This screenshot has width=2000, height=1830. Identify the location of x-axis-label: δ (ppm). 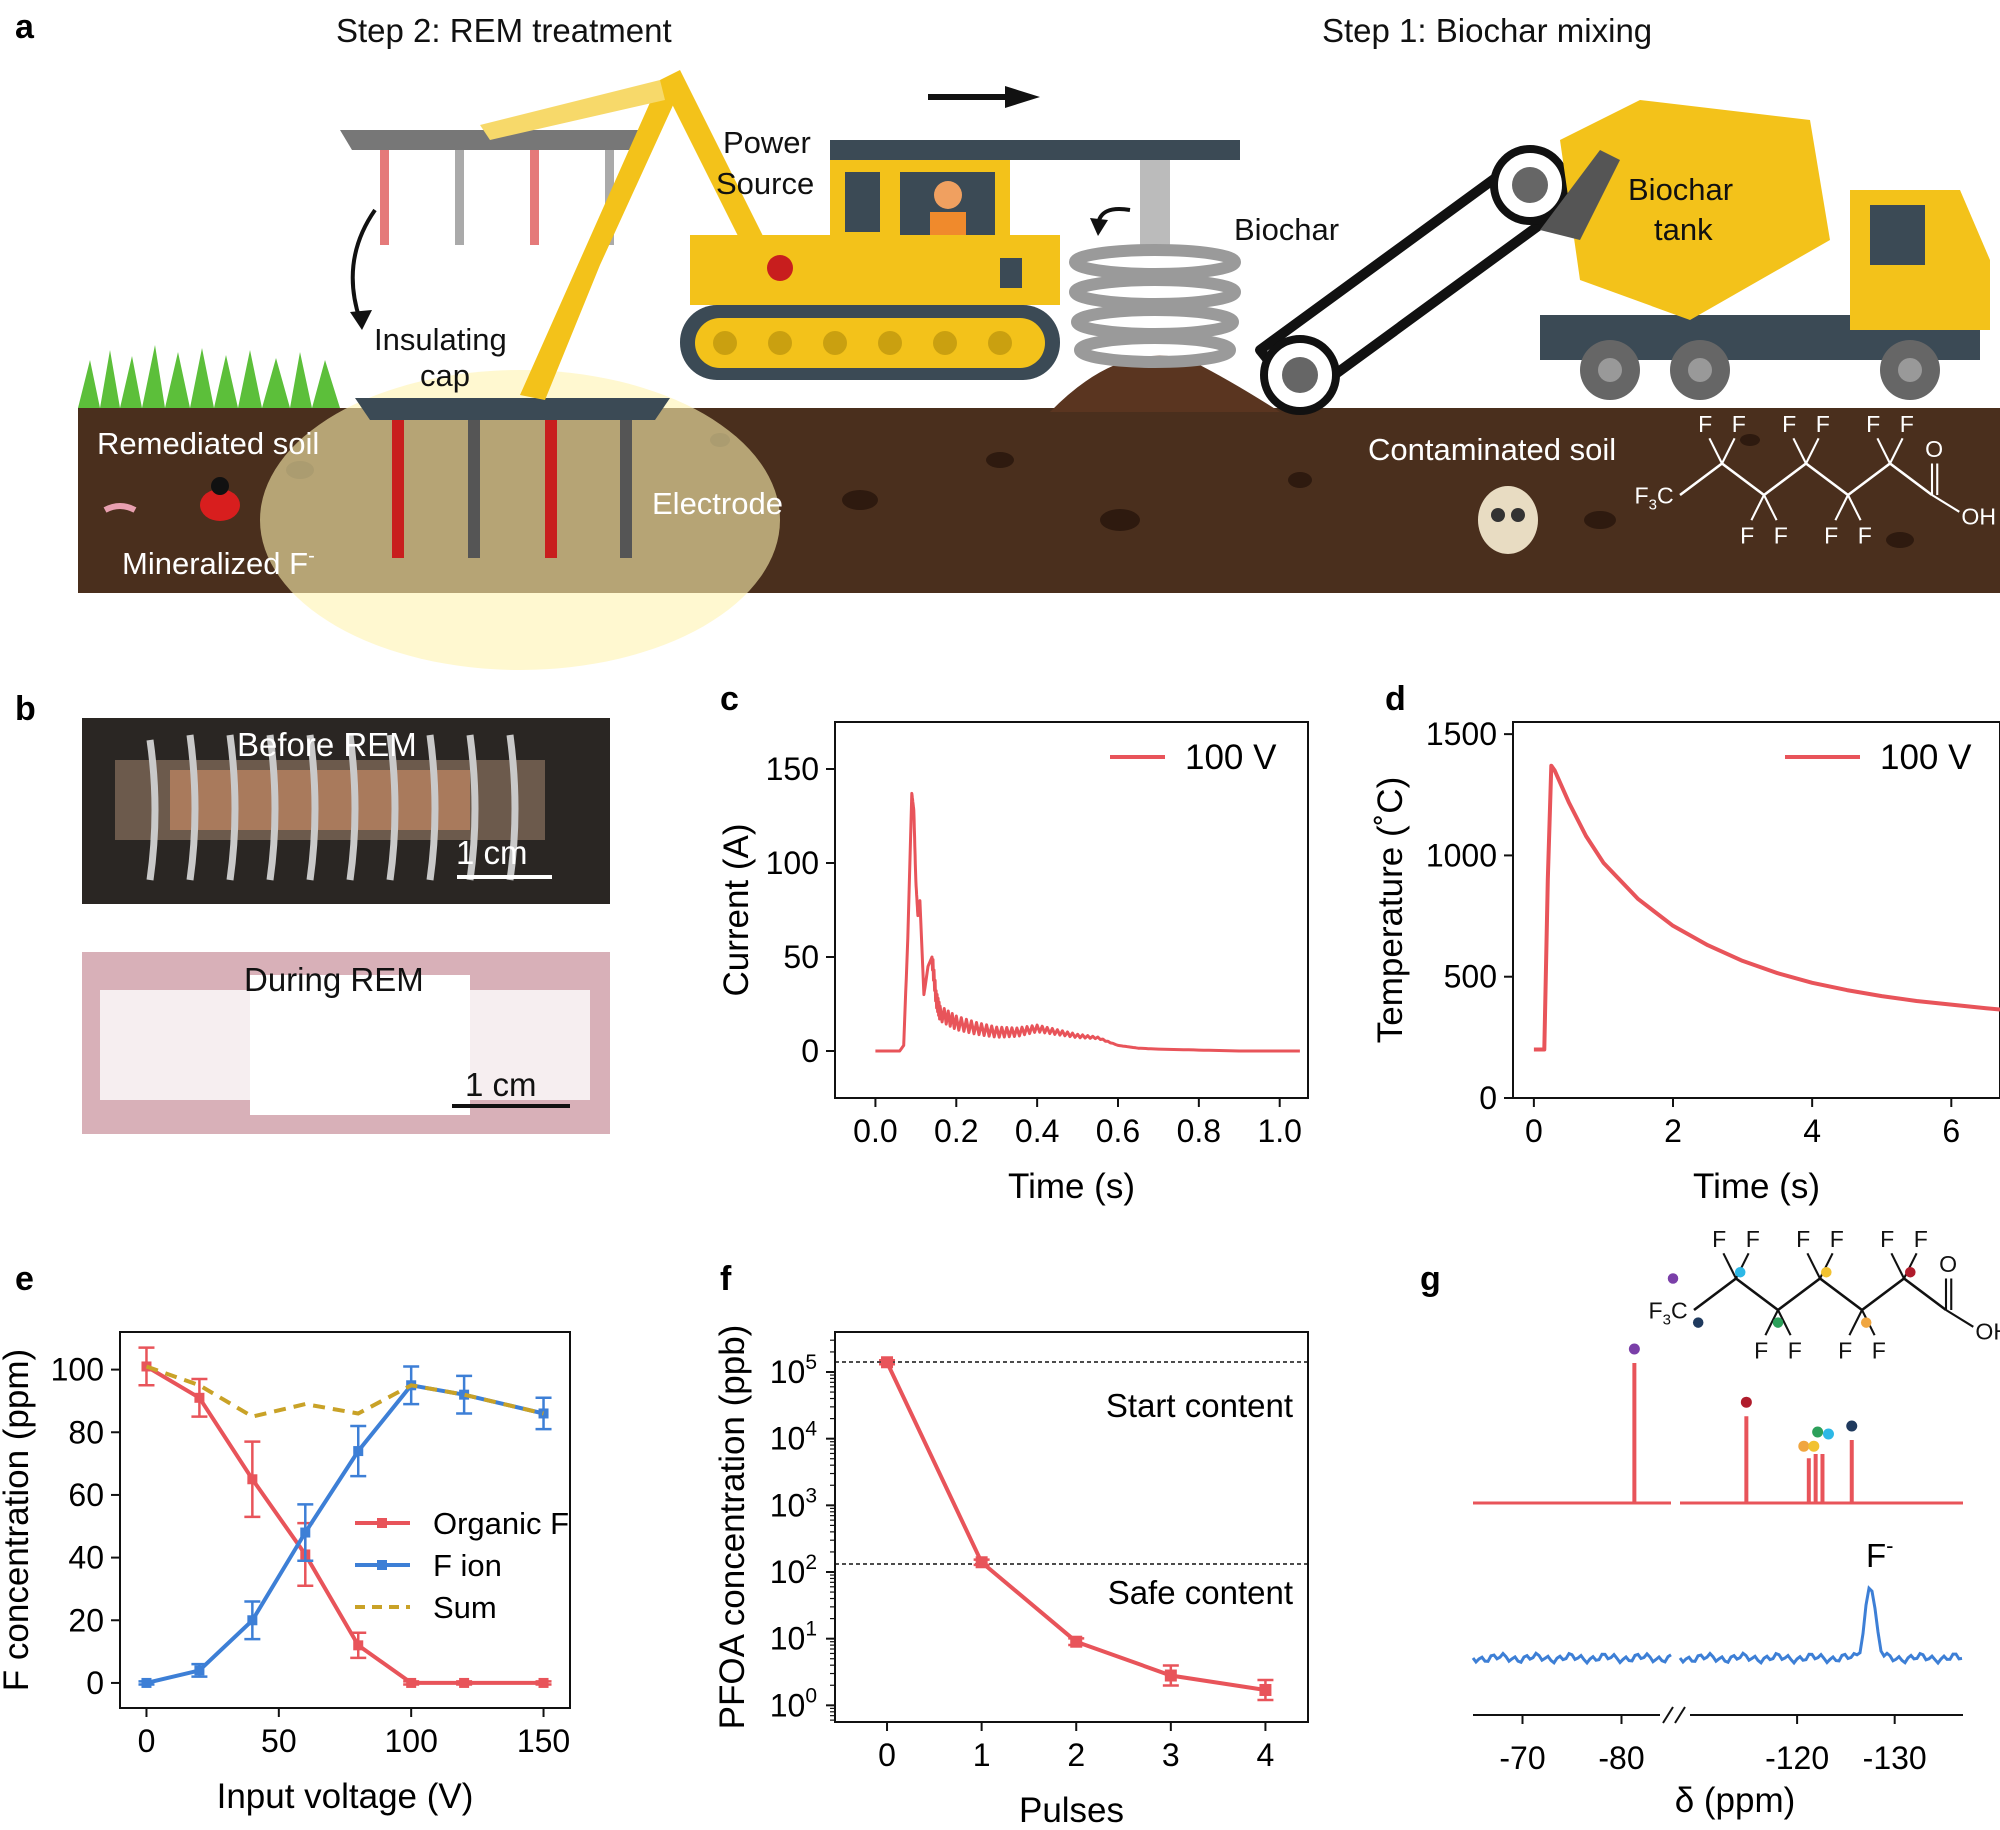
(1735, 1800).